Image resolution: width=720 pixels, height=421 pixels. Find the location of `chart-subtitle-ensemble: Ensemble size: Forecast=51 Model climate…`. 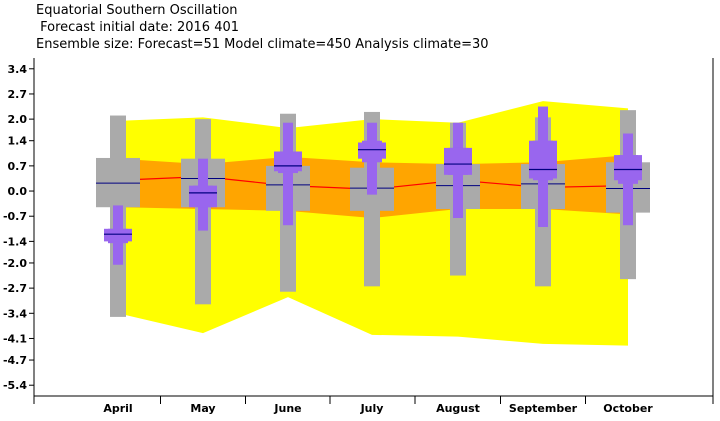

chart-subtitle-ensemble: Ensemble size: Forecast=51 Model climate… is located at coordinates (262, 44).